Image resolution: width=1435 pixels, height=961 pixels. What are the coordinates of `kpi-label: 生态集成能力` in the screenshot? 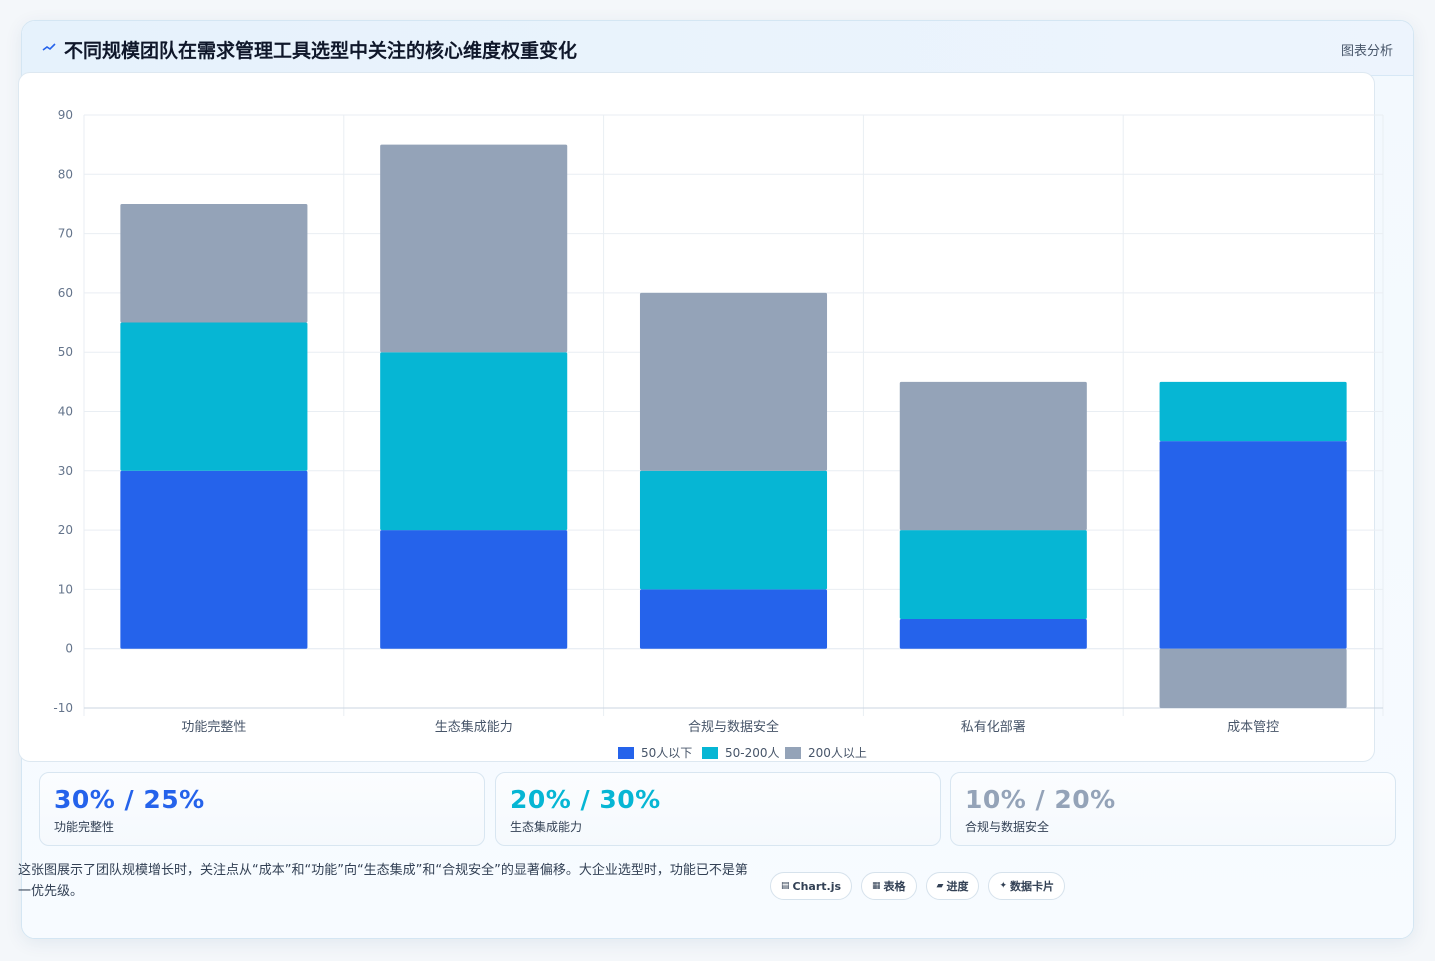 It's located at (546, 827).